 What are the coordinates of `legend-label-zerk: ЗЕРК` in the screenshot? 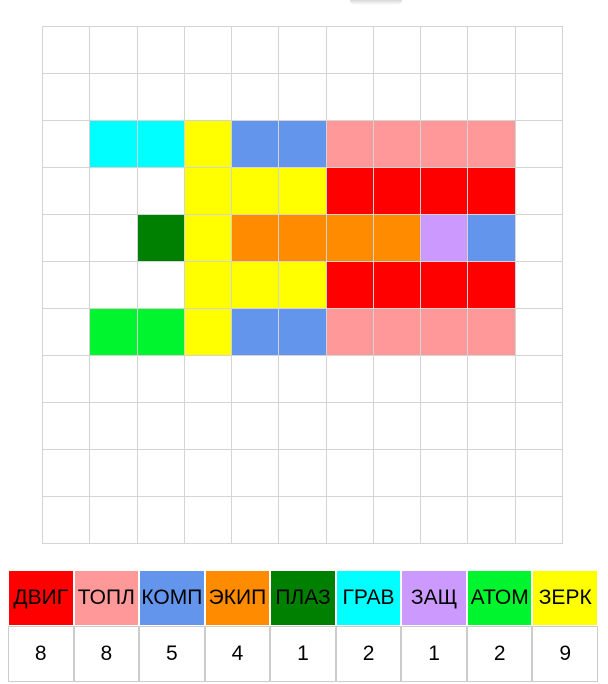 It's located at (565, 598).